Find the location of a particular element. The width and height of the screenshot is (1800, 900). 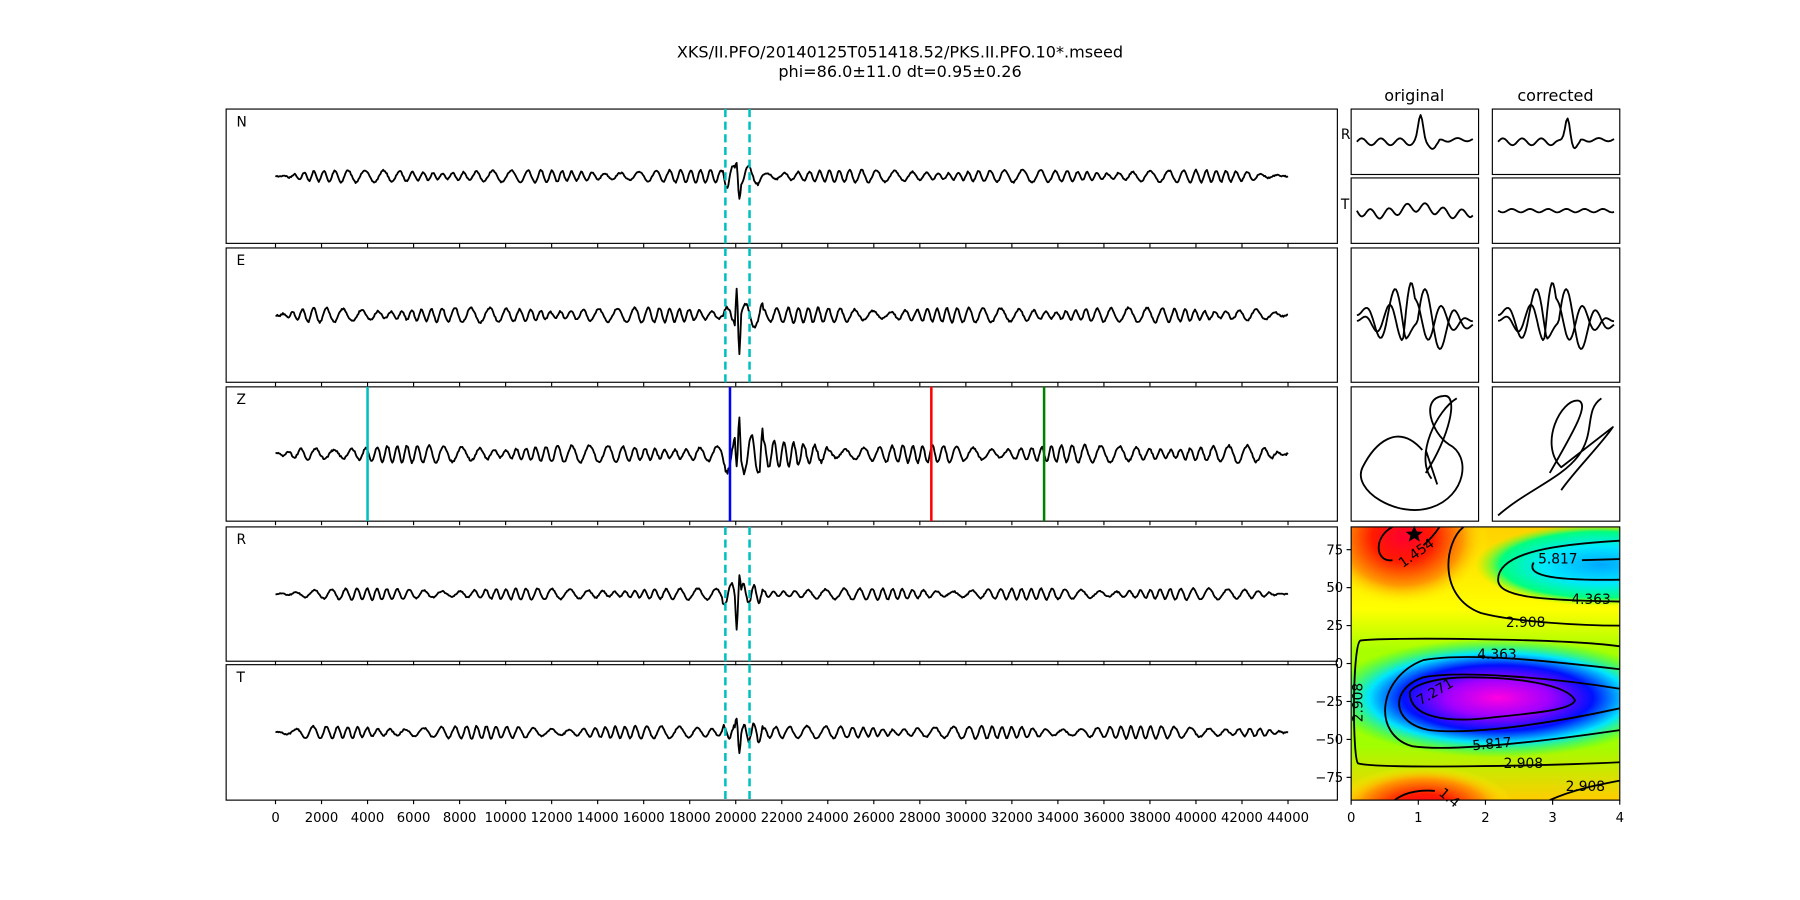

error-surface-high-upper is located at coordinates (1547, 566).